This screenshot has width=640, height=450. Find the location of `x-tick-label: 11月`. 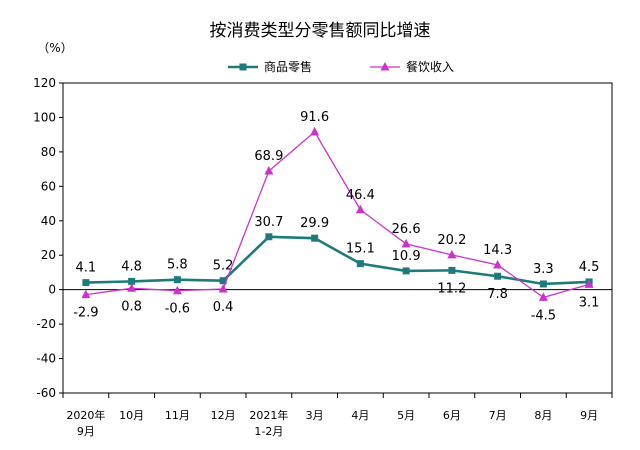

x-tick-label: 11月 is located at coordinates (177, 415).